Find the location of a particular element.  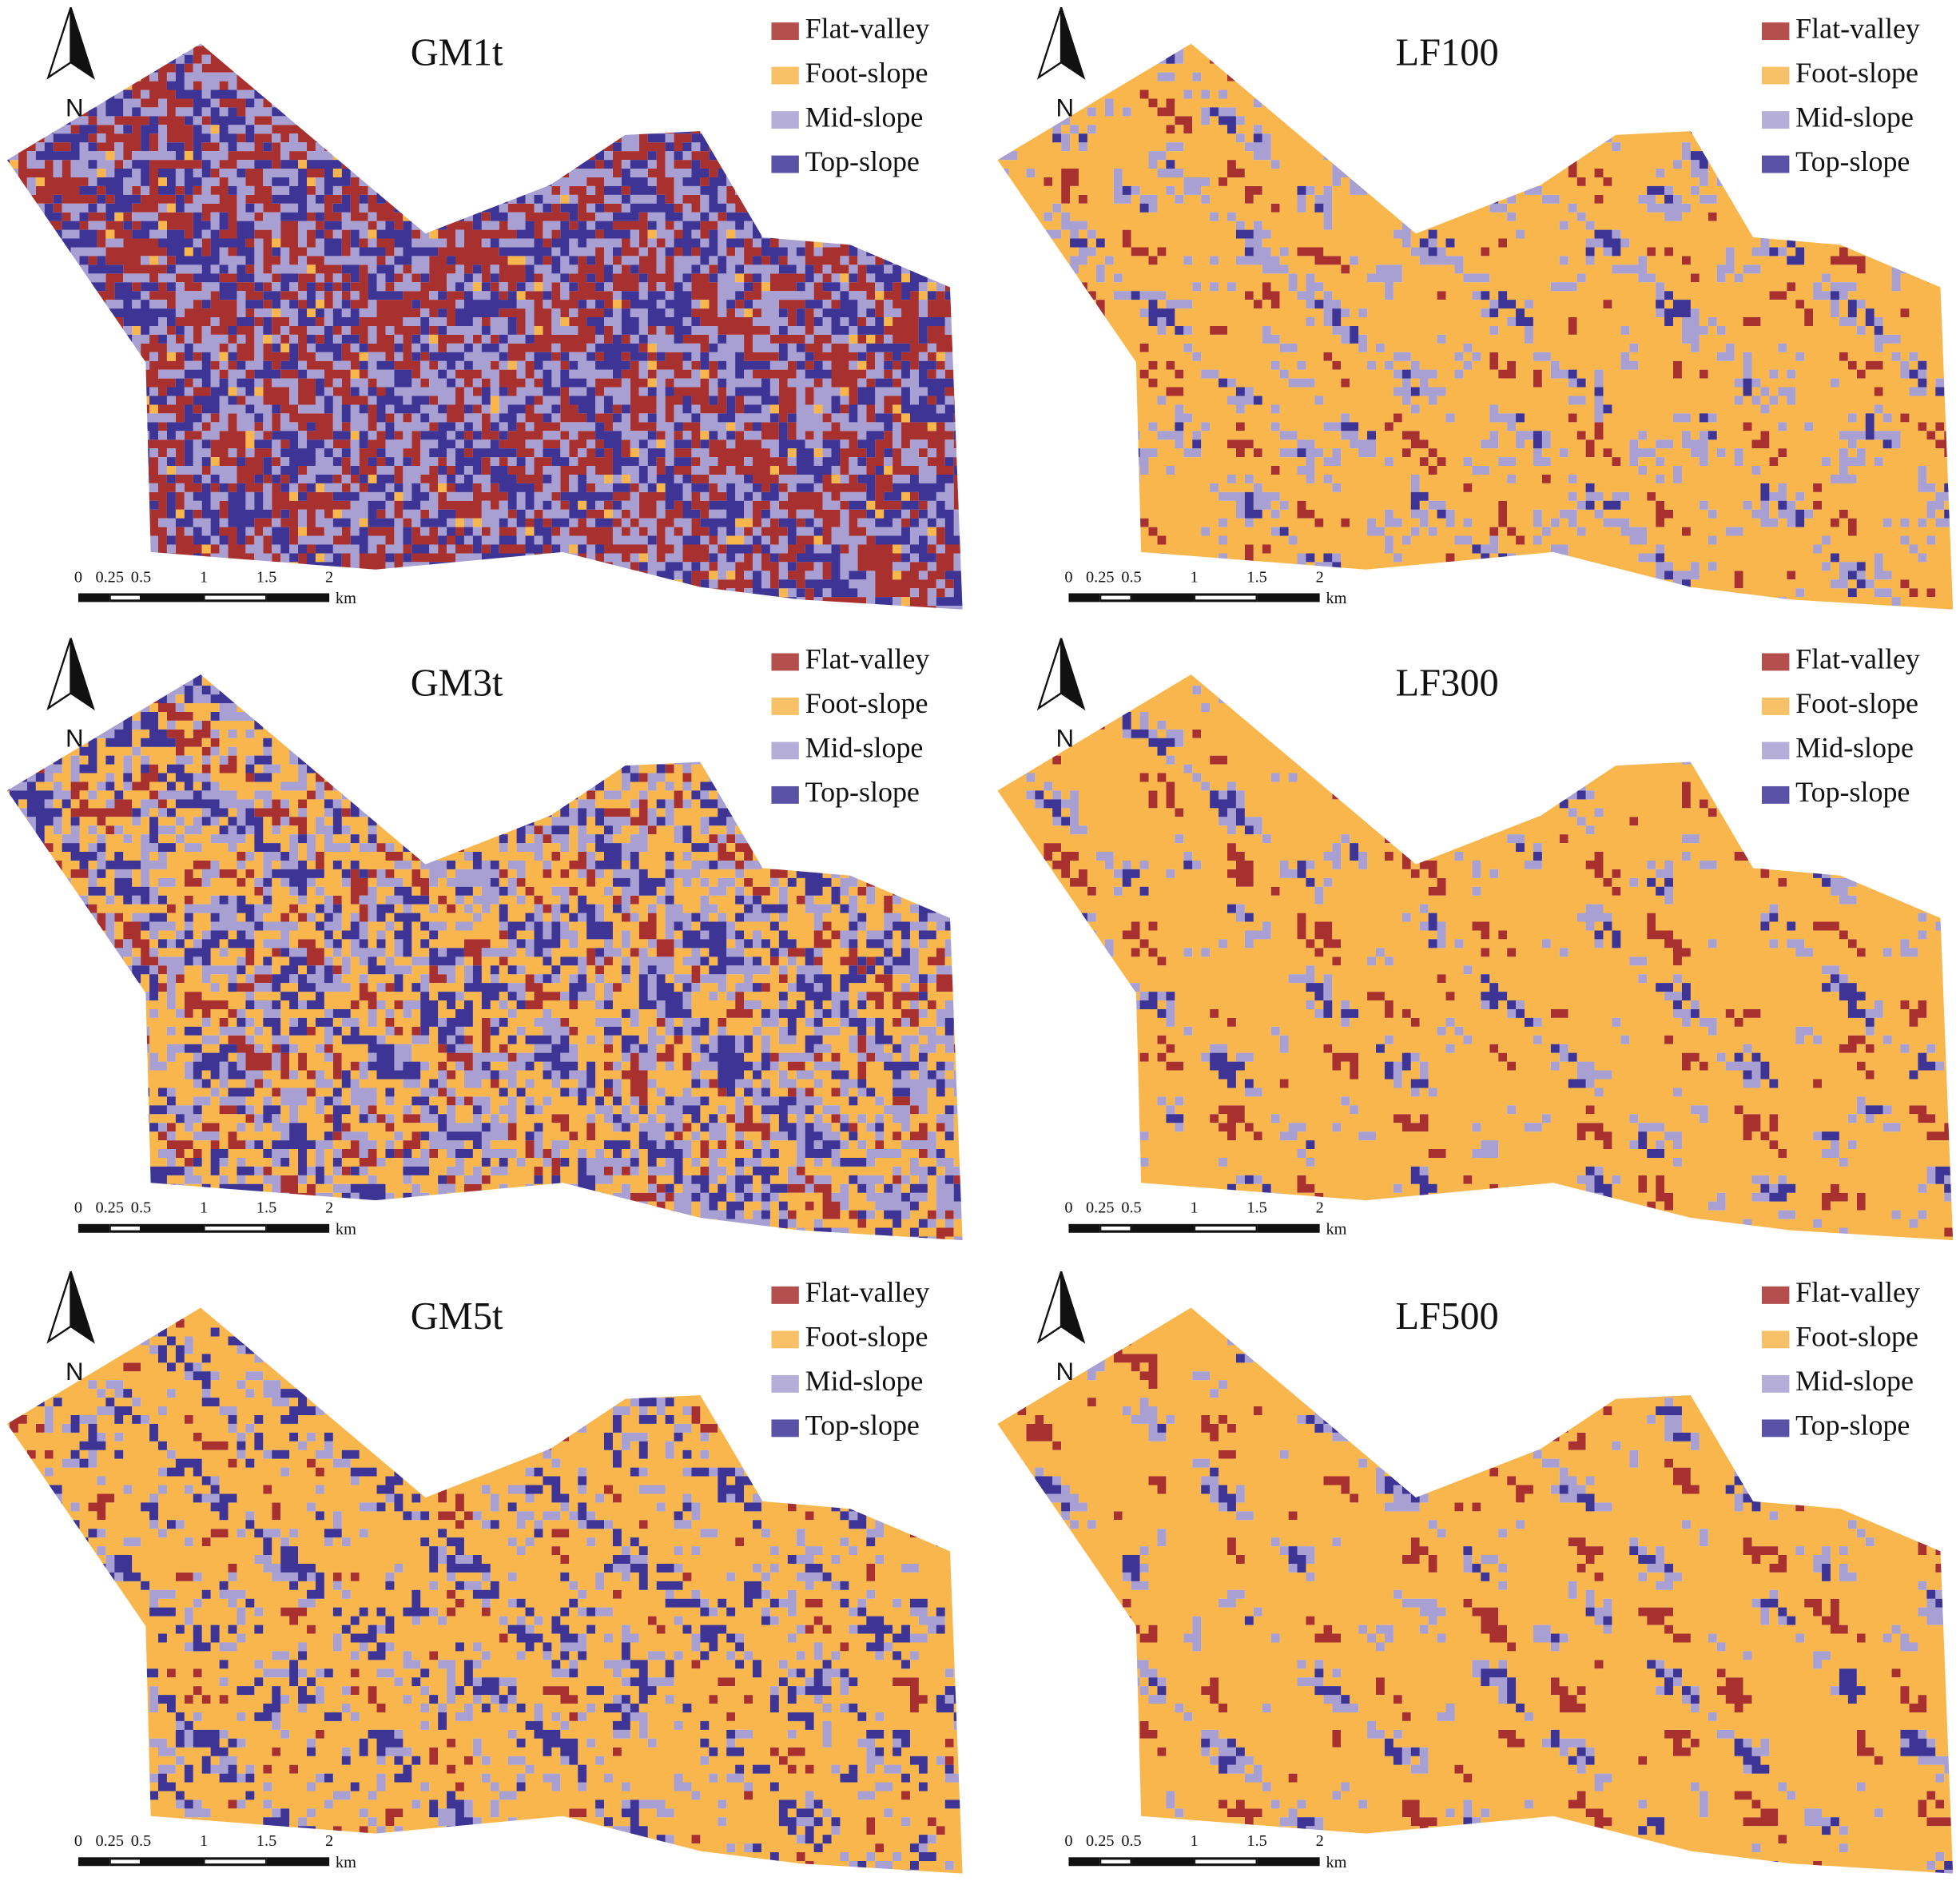

panel-title: LF500 is located at coordinates (1446, 1316).